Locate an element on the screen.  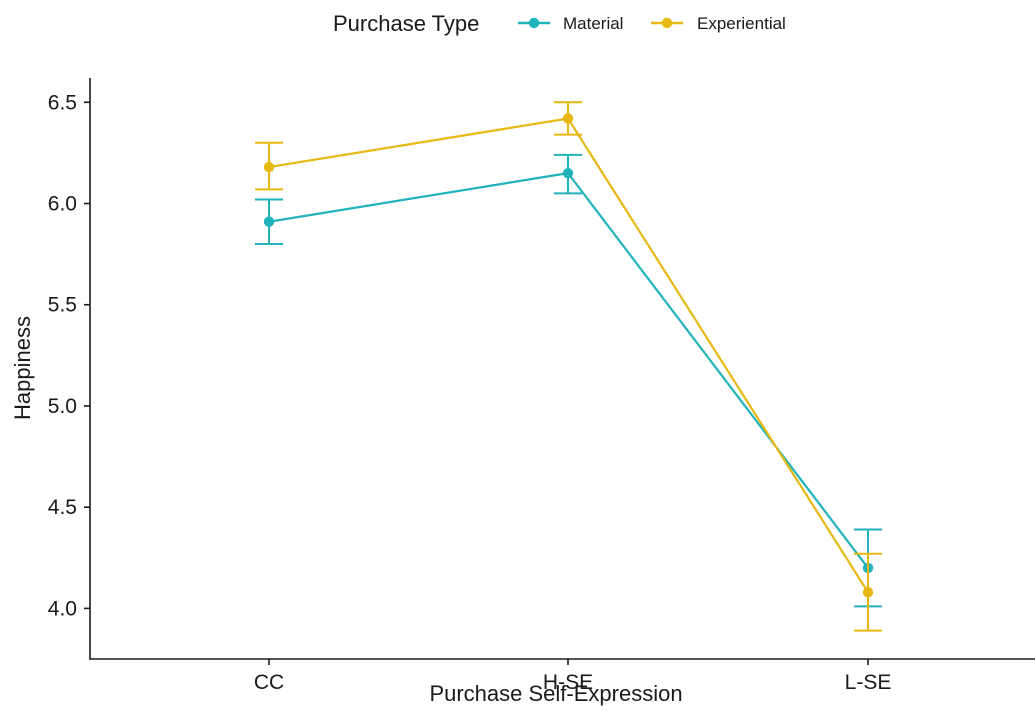
legend-item-experiential: Experiential is located at coordinates (718, 23).